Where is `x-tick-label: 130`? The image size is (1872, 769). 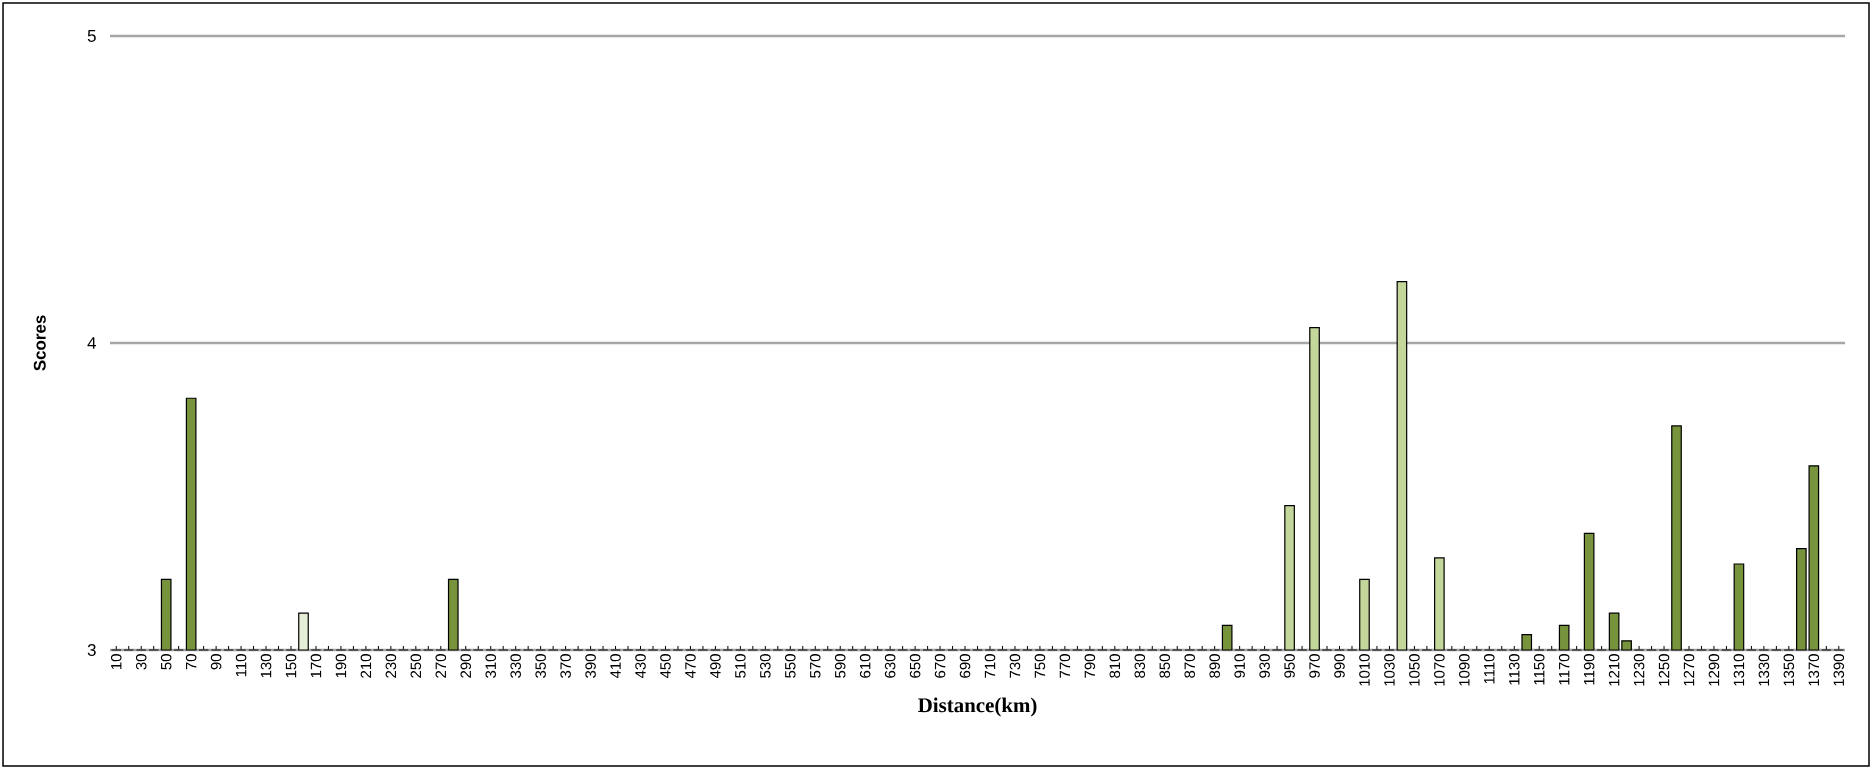
x-tick-label: 130 is located at coordinates (266, 666).